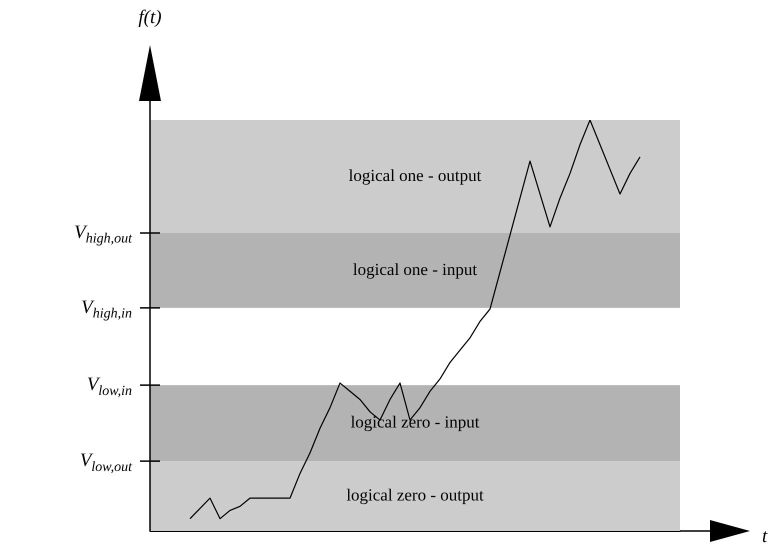  Describe the element at coordinates (415, 269) in the screenshot. I see `band-label: logical one - input` at that location.